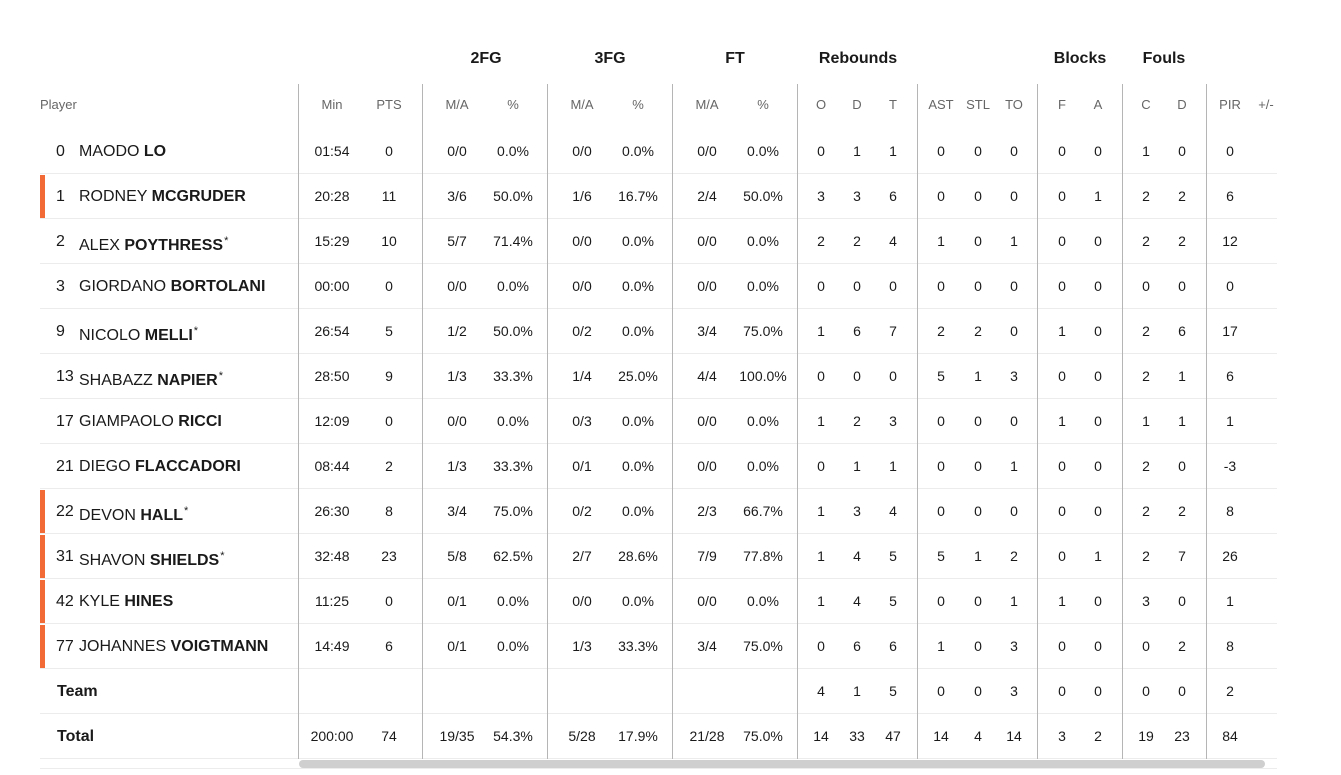 Image resolution: width=1341 pixels, height=775 pixels. I want to click on group-header-5: Fouls, so click(1164, 58).